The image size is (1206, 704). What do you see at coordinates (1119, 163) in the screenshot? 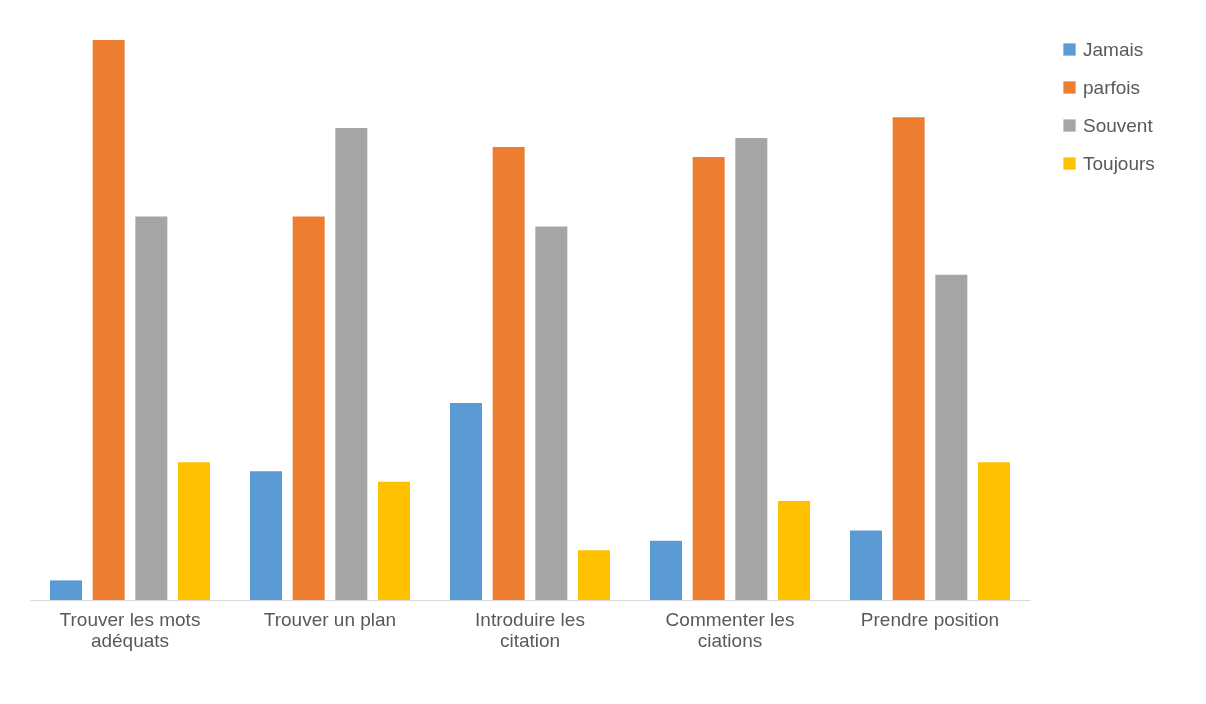
I see `legend-label: Toujours` at bounding box center [1119, 163].